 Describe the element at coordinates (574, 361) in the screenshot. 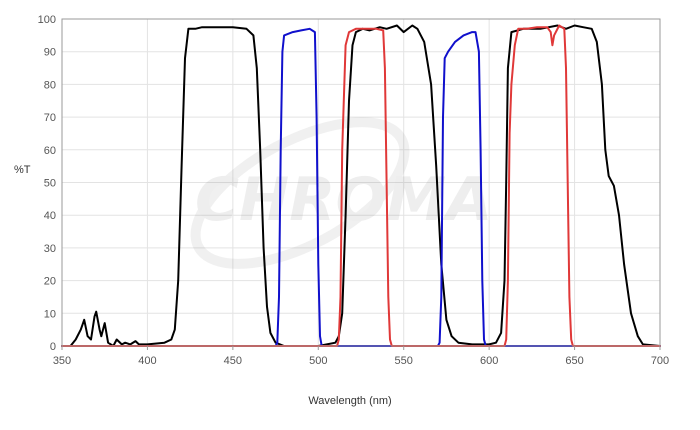

I see `x-tick-label: 650` at that location.